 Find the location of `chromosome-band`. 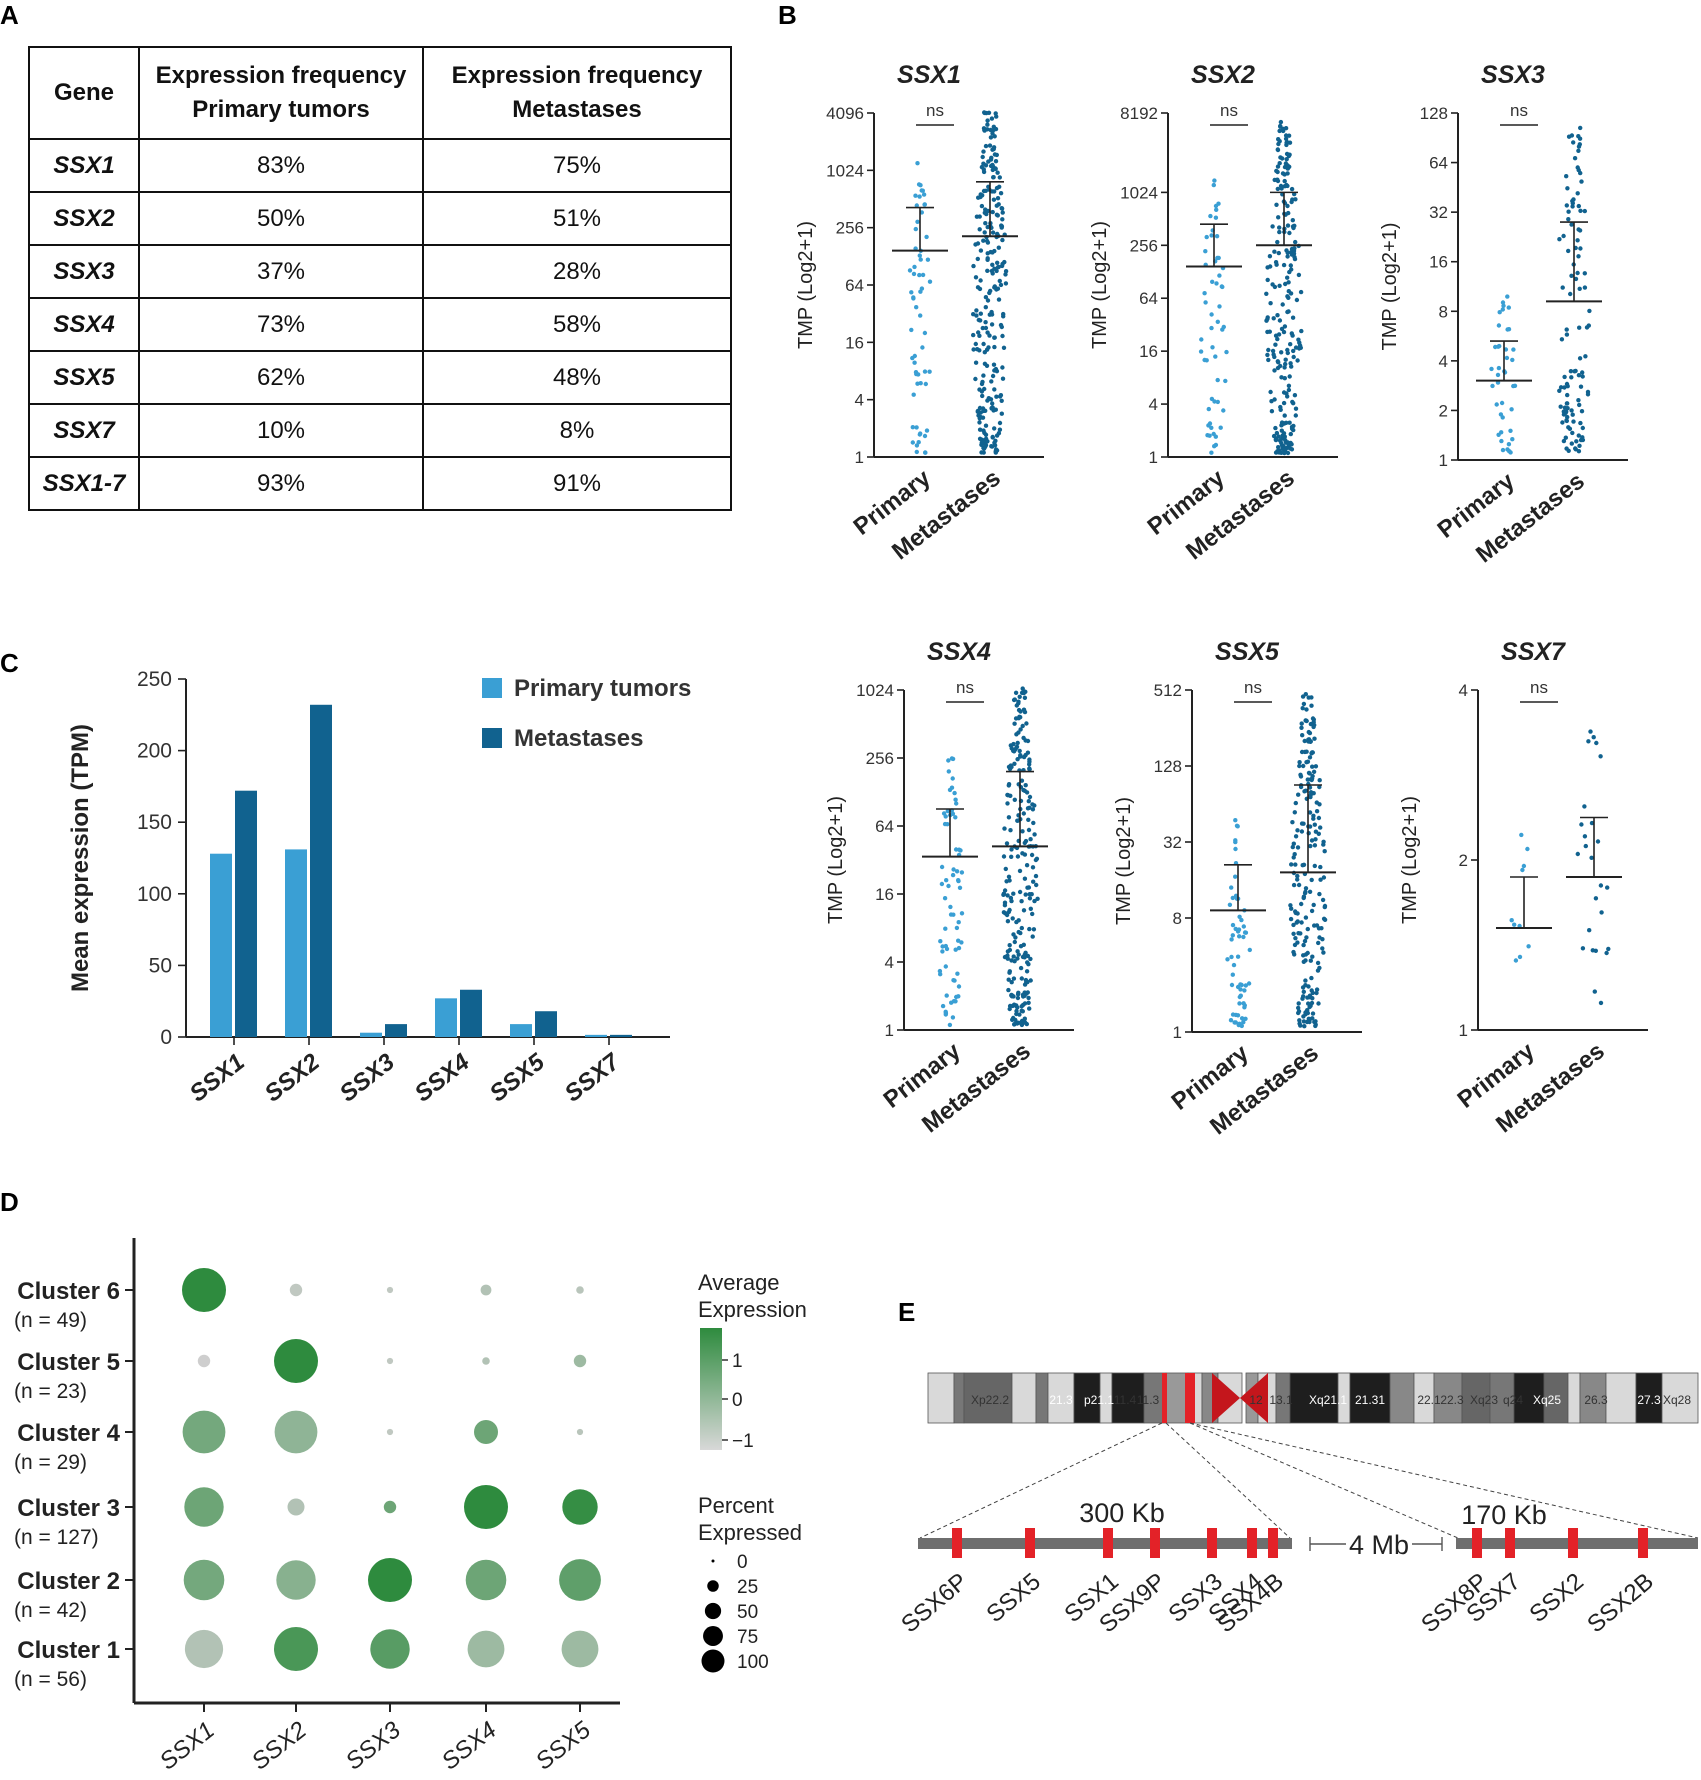

chromosome-band is located at coordinates (941, 1398).